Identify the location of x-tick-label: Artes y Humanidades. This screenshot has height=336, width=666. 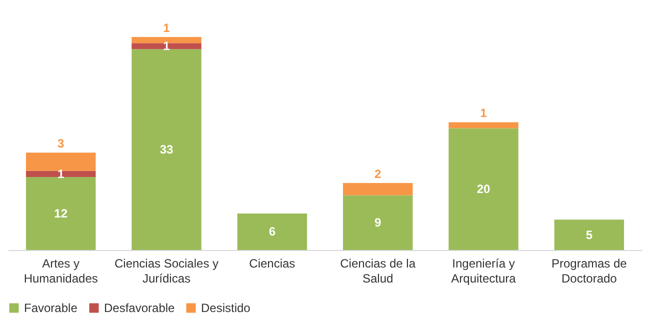
(61, 271).